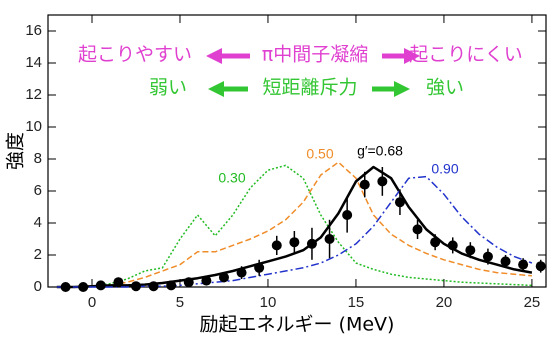 The image size is (550, 343). What do you see at coordinates (38, 158) in the screenshot?
I see `y-tick-label: 8` at bounding box center [38, 158].